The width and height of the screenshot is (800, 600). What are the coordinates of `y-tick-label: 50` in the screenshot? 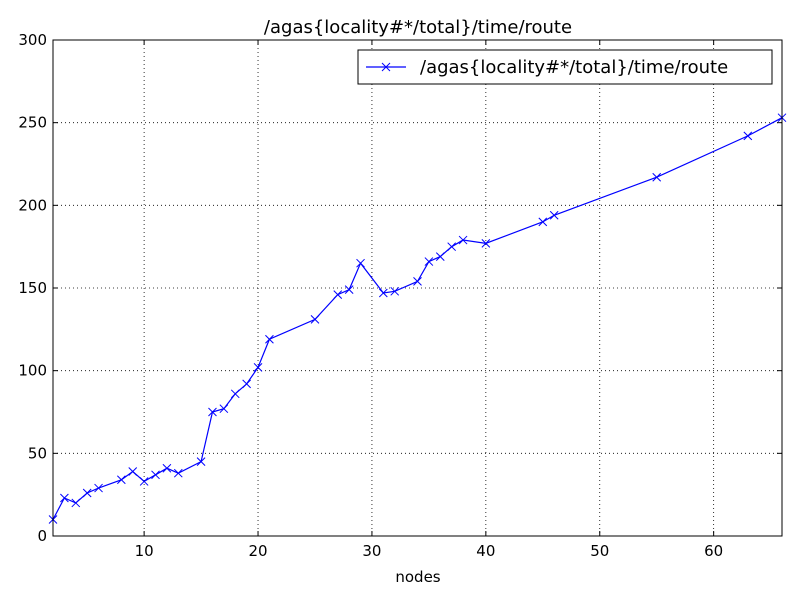 It's located at (37, 453).